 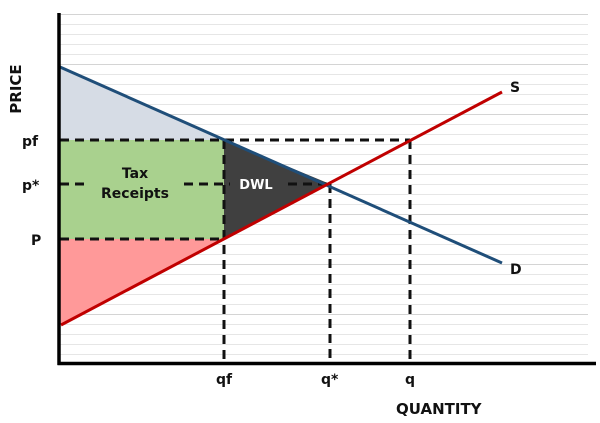 What do you see at coordinates (515, 88) in the screenshot?
I see `supply-label: S` at bounding box center [515, 88].